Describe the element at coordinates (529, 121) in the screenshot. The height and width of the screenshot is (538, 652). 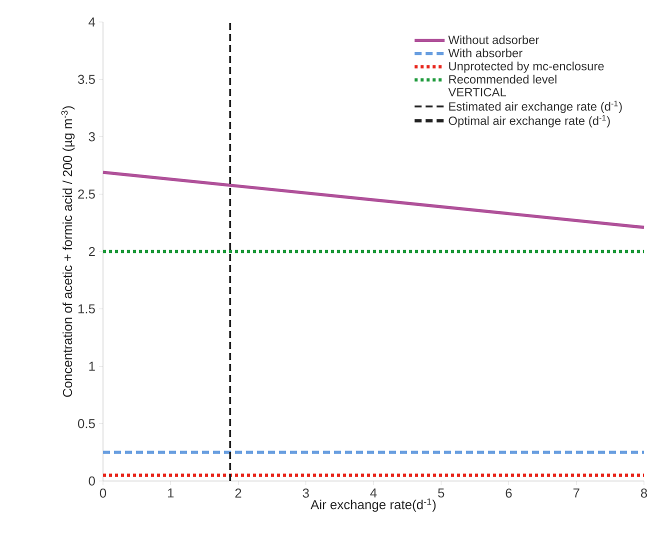
I see `legend-label: Optimal air exchange rate (d$^{-1}$)` at that location.